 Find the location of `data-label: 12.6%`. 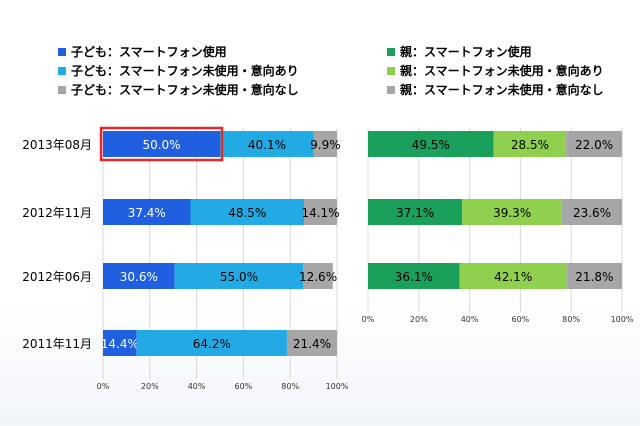

data-label: 12.6% is located at coordinates (318, 277).